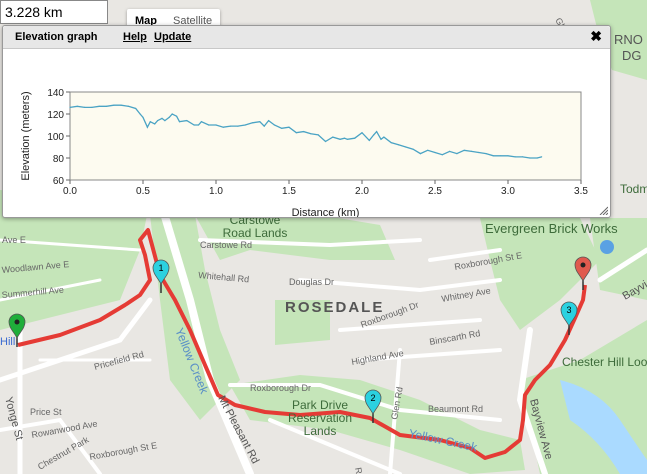  Describe the element at coordinates (372, 398) in the screenshot. I see `marker-label: 2` at that location.